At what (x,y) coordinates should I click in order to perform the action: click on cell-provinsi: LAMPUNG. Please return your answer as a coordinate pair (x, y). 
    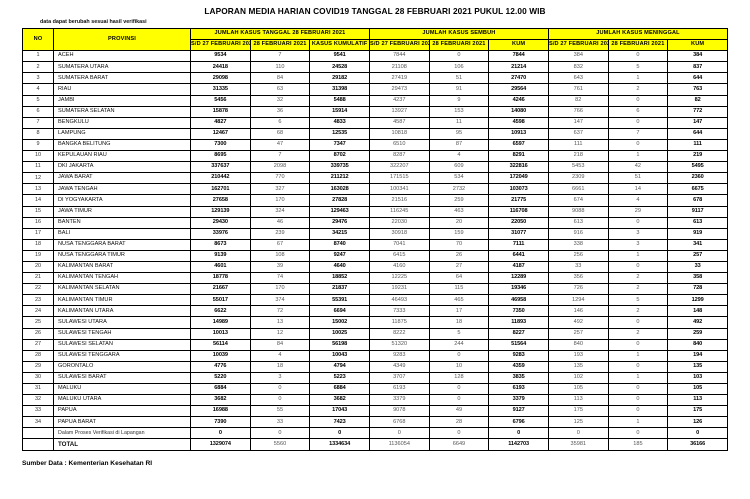
    Looking at the image, I should click on (122, 133).